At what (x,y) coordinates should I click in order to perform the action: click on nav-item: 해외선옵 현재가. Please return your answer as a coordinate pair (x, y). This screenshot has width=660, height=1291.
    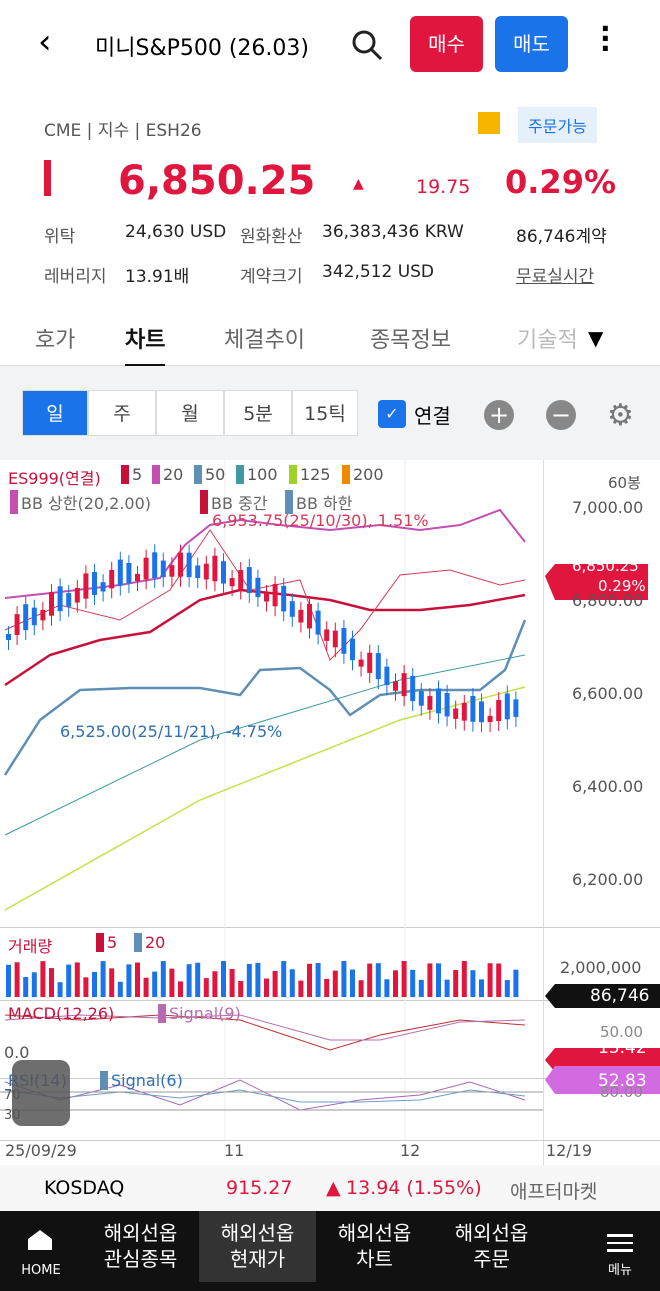
    Looking at the image, I should click on (257, 1246).